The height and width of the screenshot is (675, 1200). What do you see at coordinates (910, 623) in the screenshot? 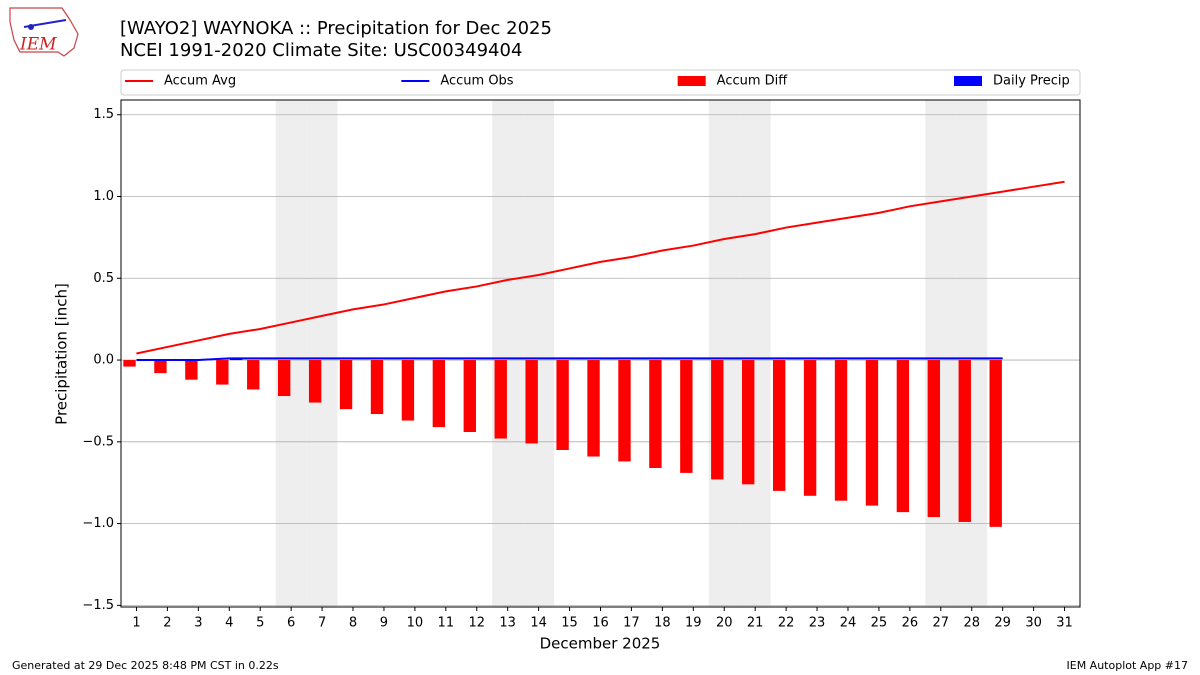
I see `x-tick-label: 26` at bounding box center [910, 623].